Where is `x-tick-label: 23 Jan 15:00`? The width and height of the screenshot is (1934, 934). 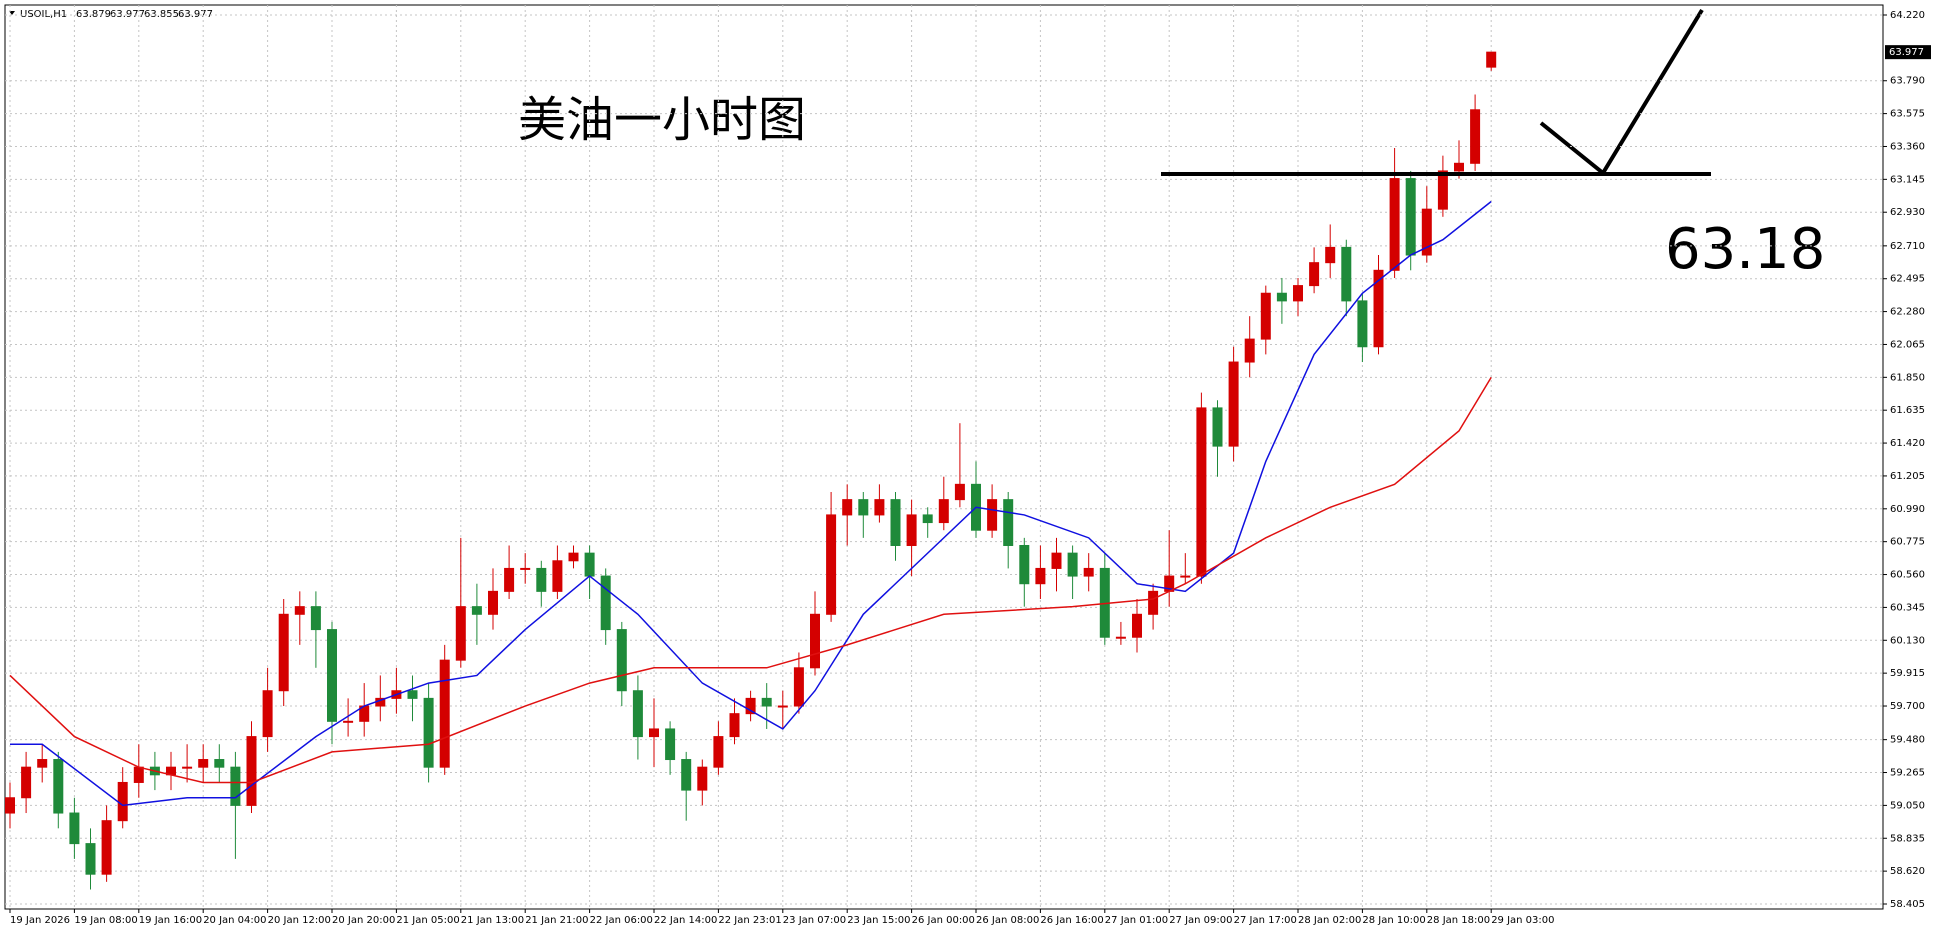 x-tick-label: 23 Jan 15:00 is located at coordinates (878, 920).